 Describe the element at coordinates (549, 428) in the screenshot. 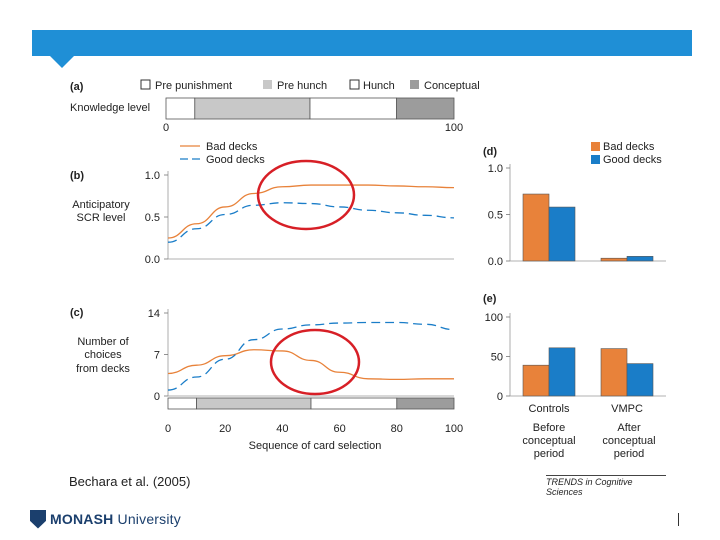

I see `e-note-1-line-1: Before` at that location.